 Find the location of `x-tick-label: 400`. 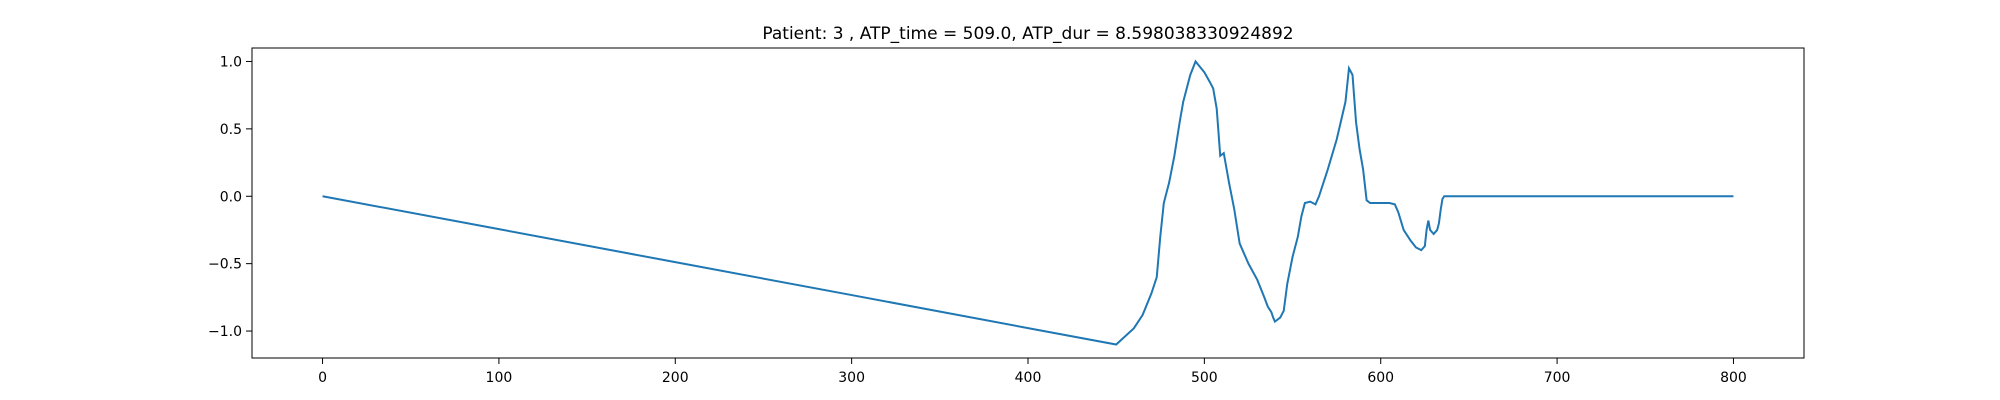

x-tick-label: 400 is located at coordinates (1028, 378).